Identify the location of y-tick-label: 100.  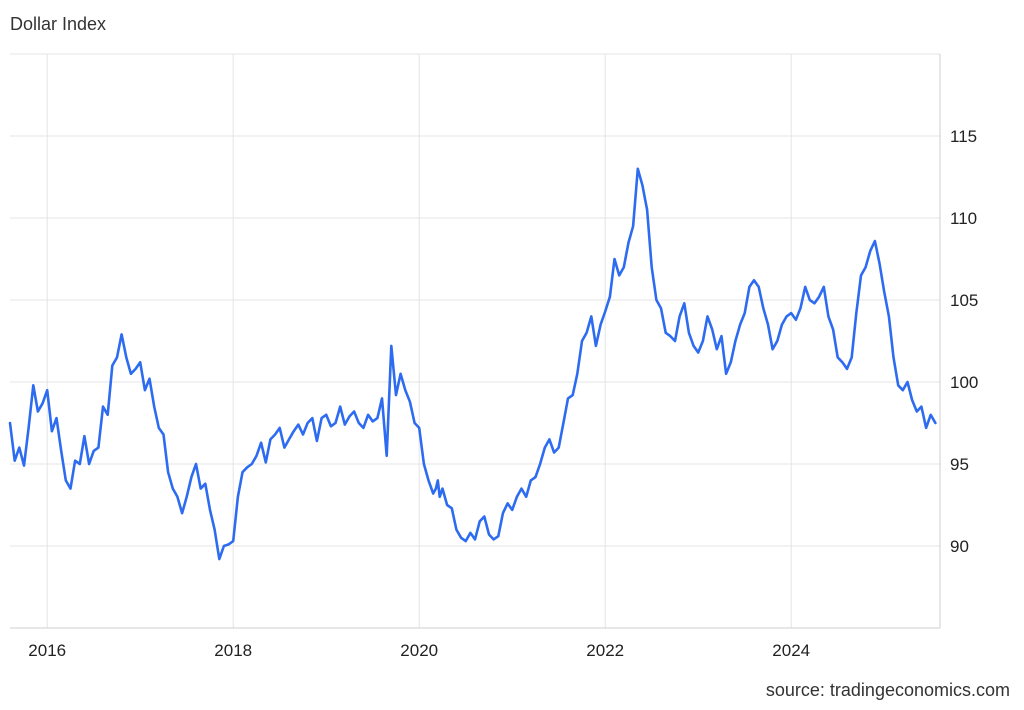
(964, 382).